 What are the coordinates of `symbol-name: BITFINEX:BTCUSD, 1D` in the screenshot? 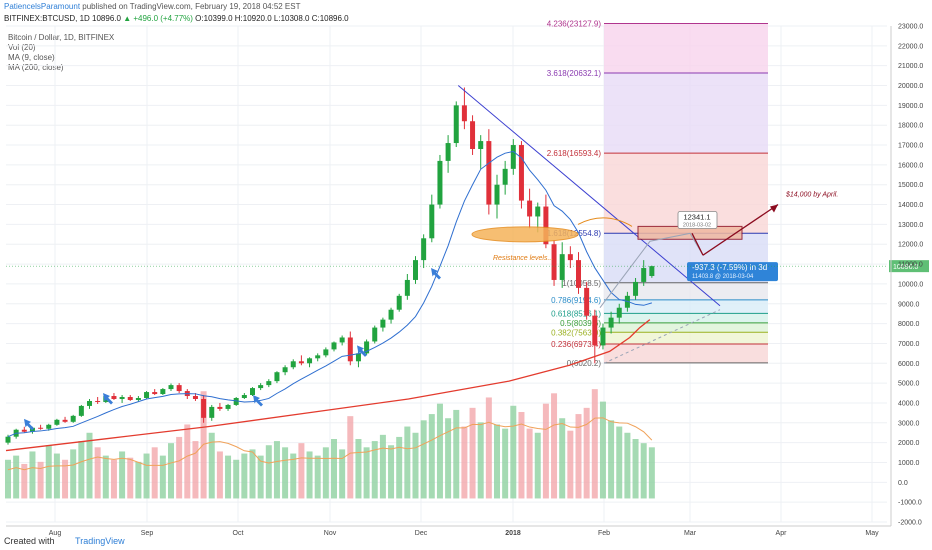 It's located at (47, 18).